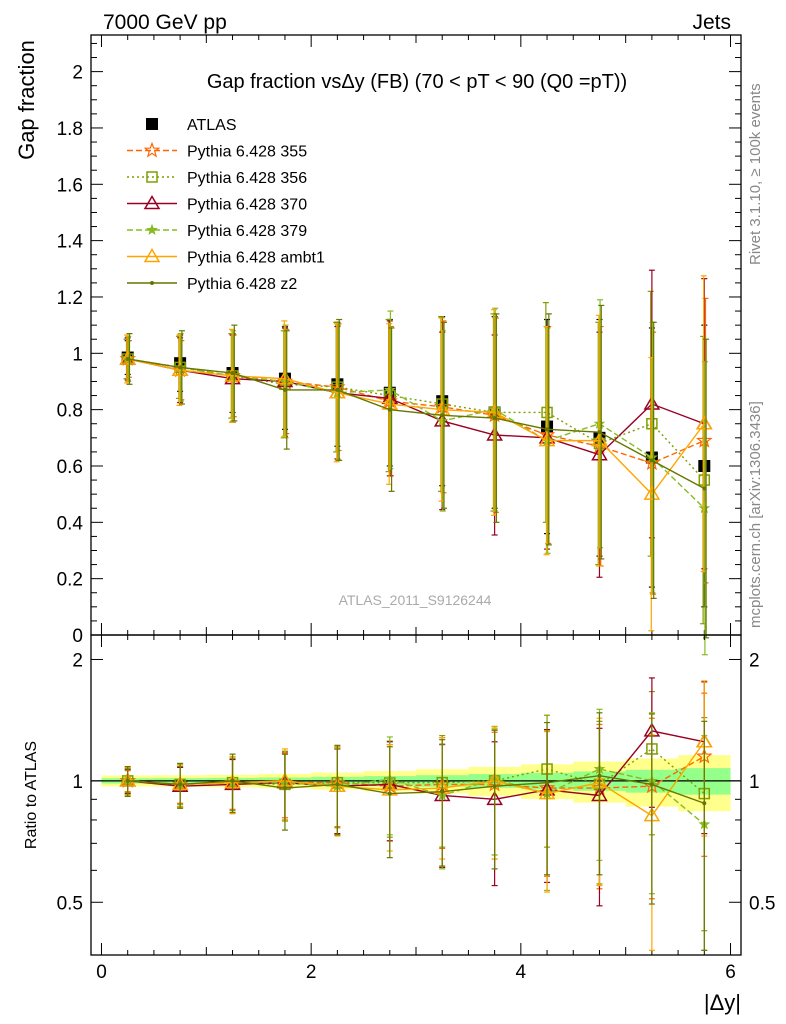 The image size is (786, 1024). What do you see at coordinates (755, 174) in the screenshot?
I see `rivet-label: Rivet 3.1.10, ≥ 100k events` at bounding box center [755, 174].